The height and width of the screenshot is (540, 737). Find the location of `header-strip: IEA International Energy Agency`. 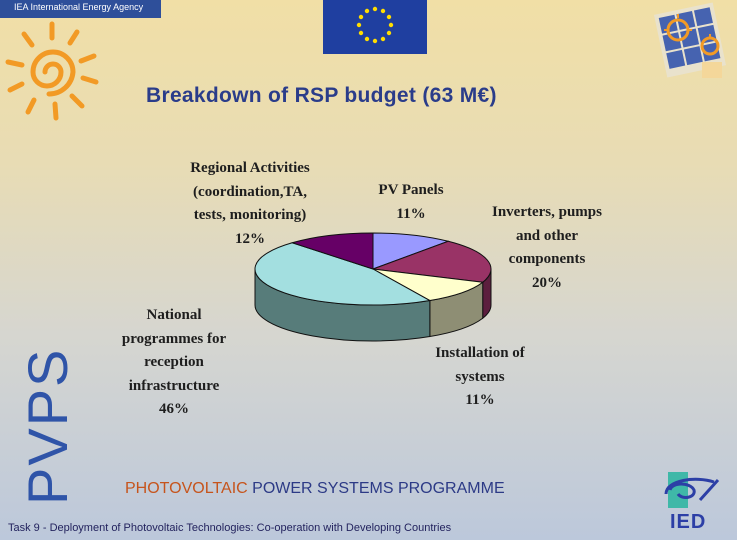

header-strip: IEA International Energy Agency is located at coordinates (80, 9).